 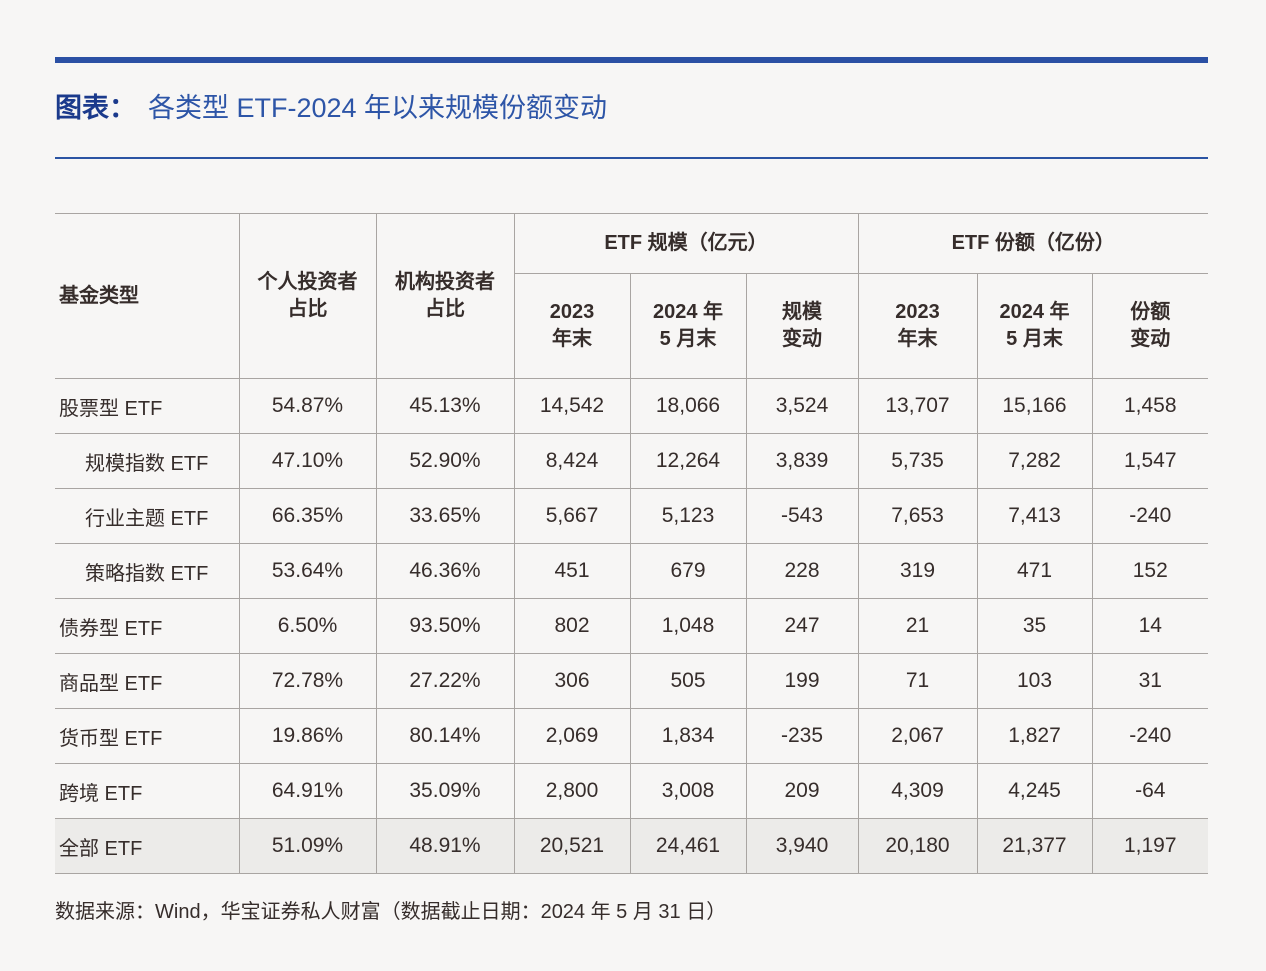 What do you see at coordinates (918, 791) in the screenshot?
I see `value-cell: 4,309` at bounding box center [918, 791].